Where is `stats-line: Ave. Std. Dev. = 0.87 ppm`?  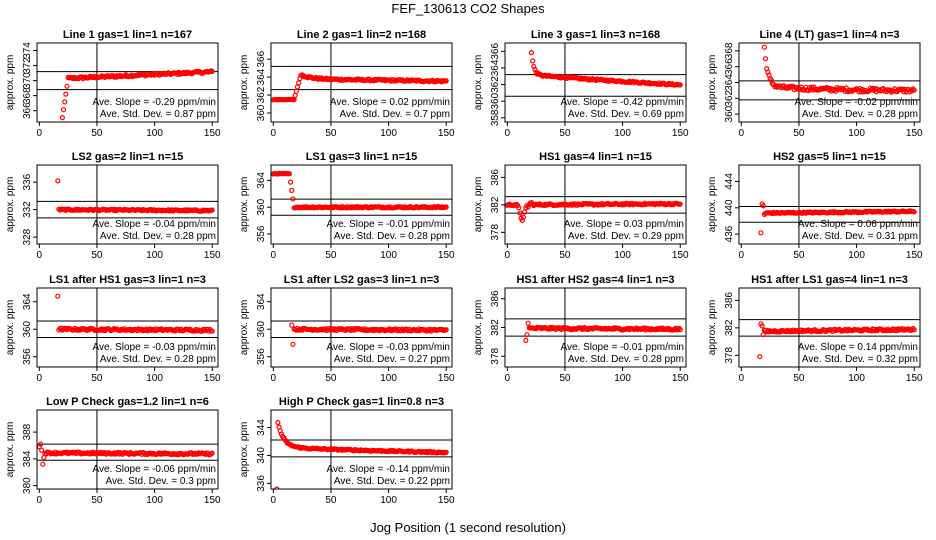
stats-line: Ave. Std. Dev. = 0.87 ppm is located at coordinates (158, 114).